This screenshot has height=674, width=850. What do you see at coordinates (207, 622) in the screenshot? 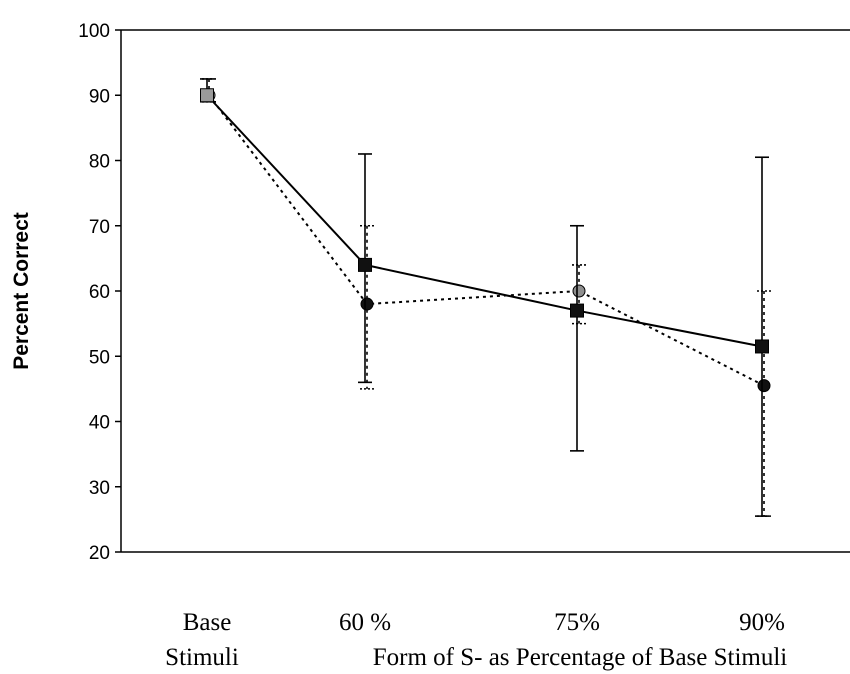
I see `x-category-label: Base` at bounding box center [207, 622].